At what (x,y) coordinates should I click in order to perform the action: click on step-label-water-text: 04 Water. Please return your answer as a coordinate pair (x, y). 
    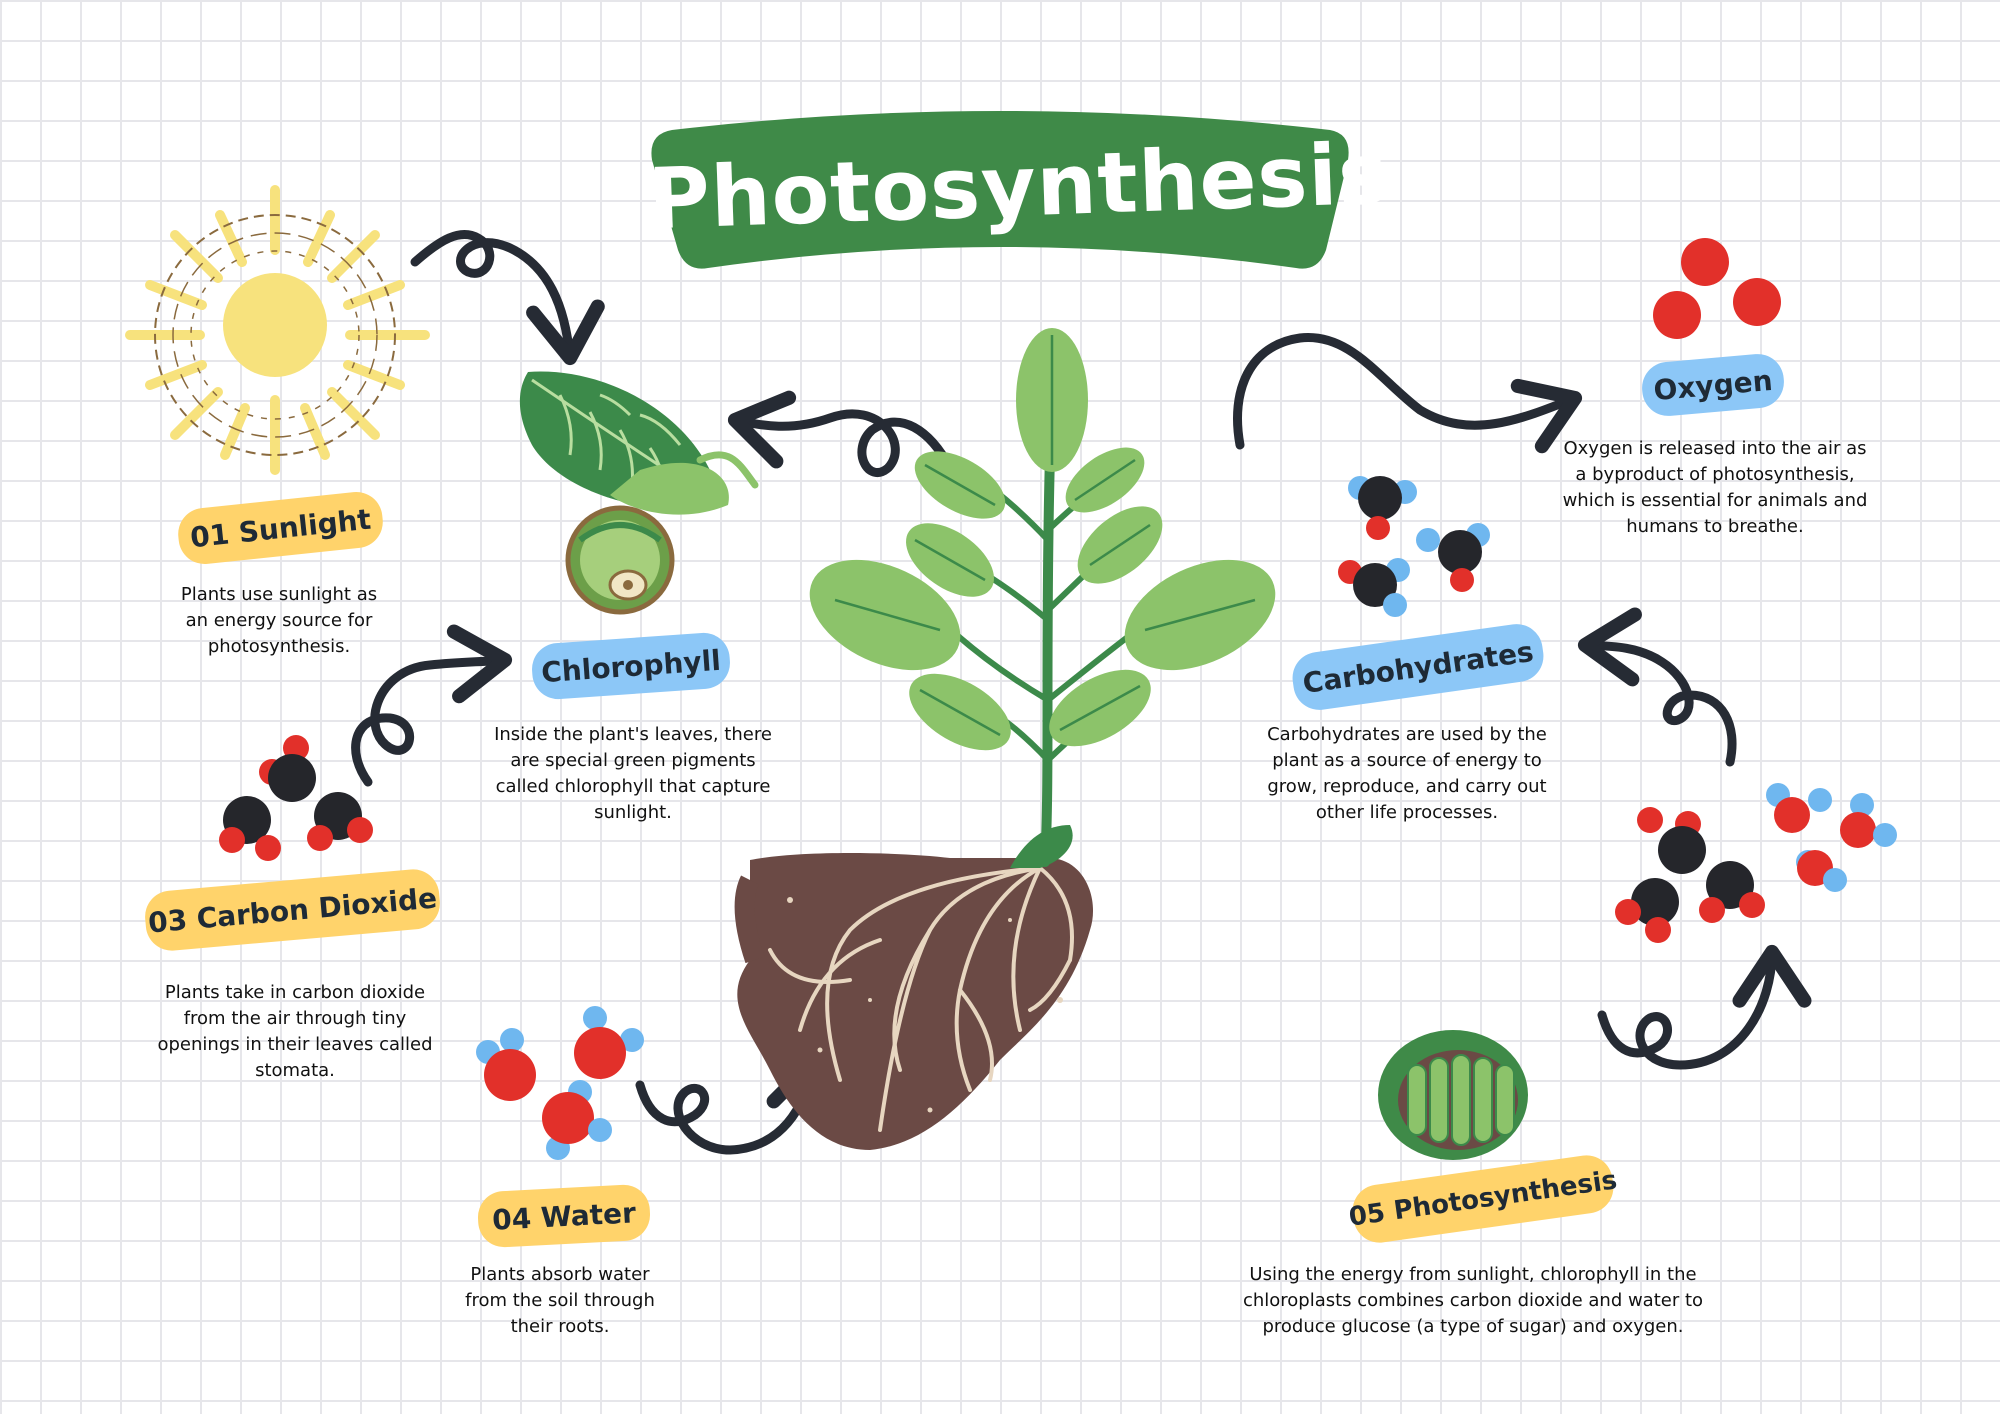
    Looking at the image, I should click on (564, 1216).